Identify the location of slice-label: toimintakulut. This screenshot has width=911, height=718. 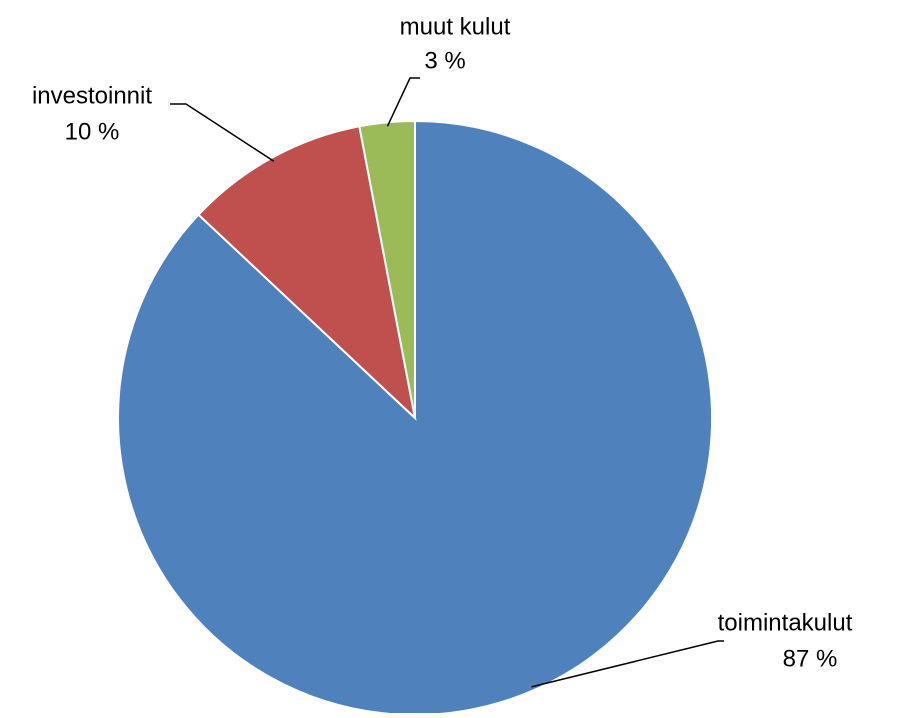
(785, 622).